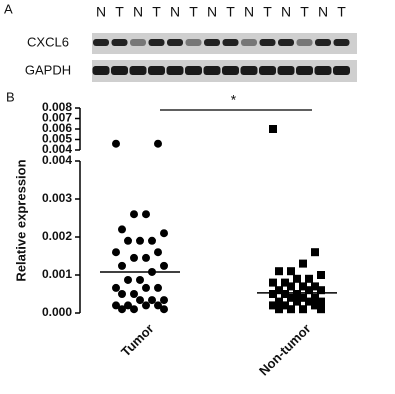 This screenshot has width=395, height=394. I want to click on y-tick-label: 0.008, so click(57, 107).